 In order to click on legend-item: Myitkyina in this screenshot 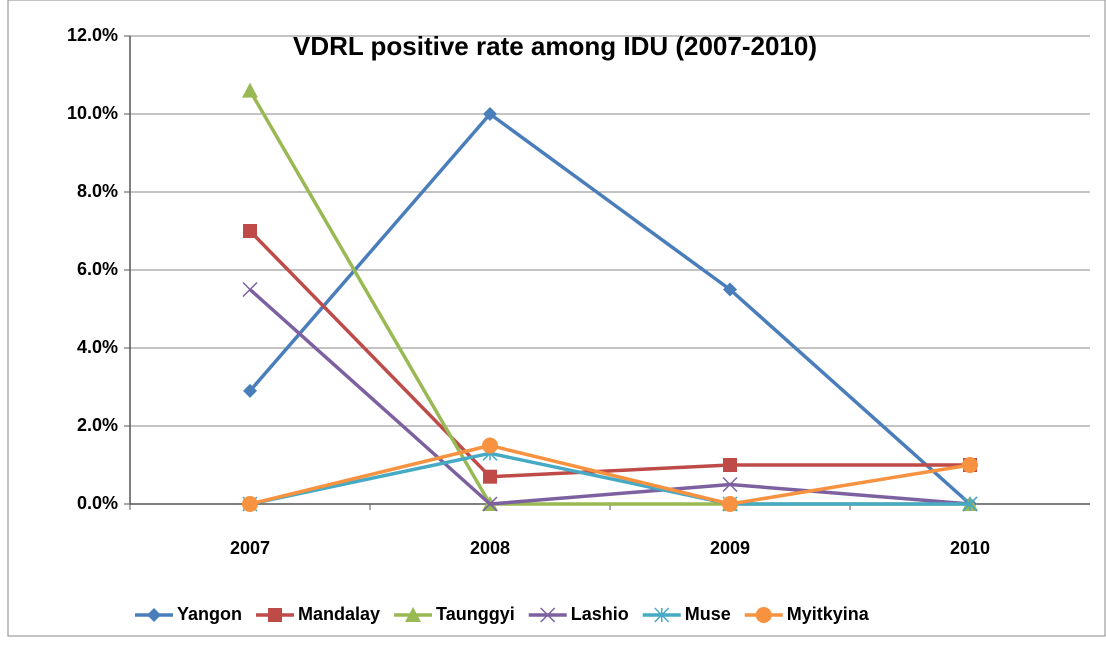, I will do `click(807, 614)`.